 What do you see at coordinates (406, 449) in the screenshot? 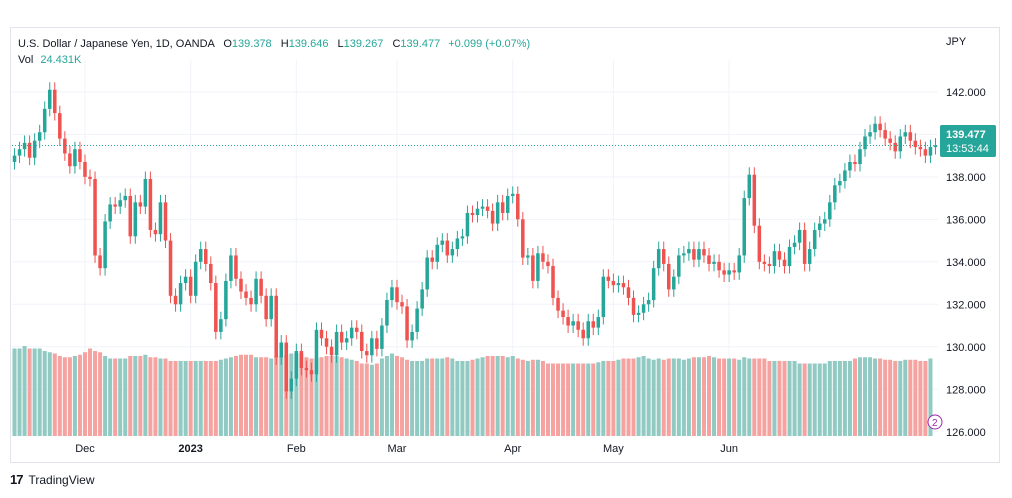
I see `x-axis: Dec 2023 Feb Mar Apr May Jun` at bounding box center [406, 449].